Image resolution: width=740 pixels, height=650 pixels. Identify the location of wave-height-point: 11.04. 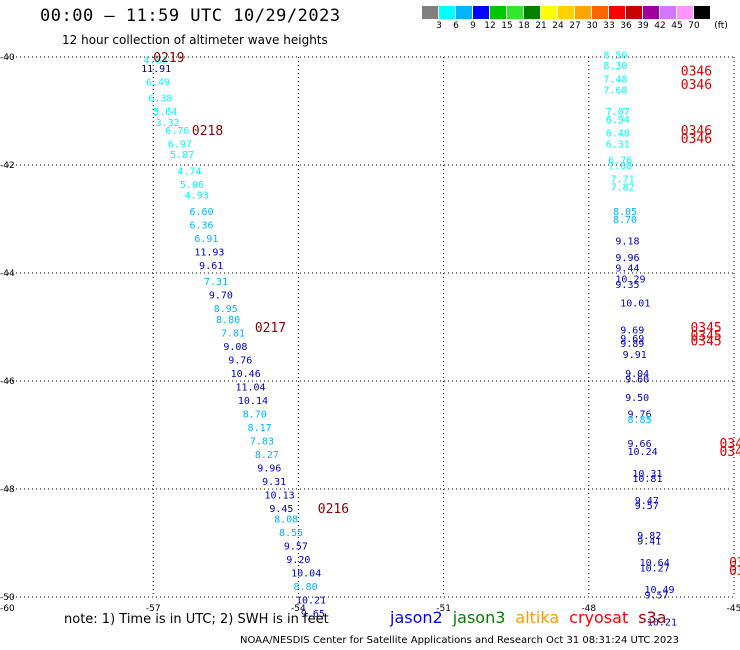
(250, 387).